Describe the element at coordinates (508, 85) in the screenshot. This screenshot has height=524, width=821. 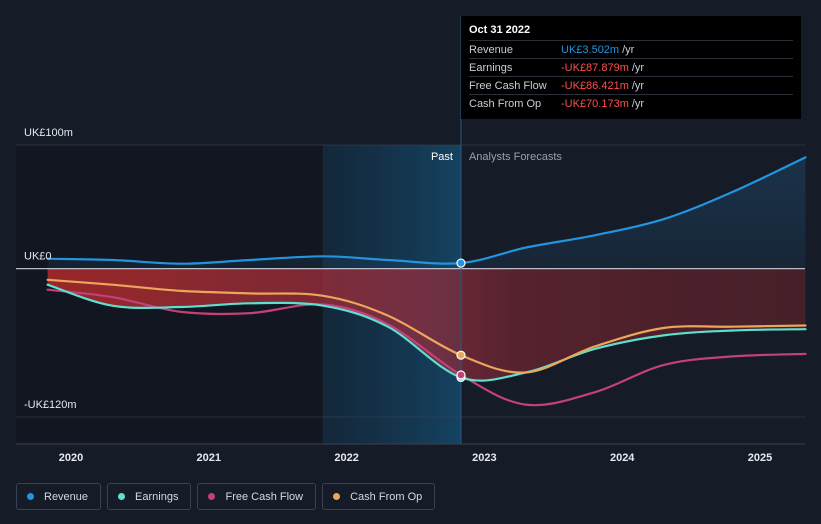
I see `tooltip-row-label: Free Cash Flow` at that location.